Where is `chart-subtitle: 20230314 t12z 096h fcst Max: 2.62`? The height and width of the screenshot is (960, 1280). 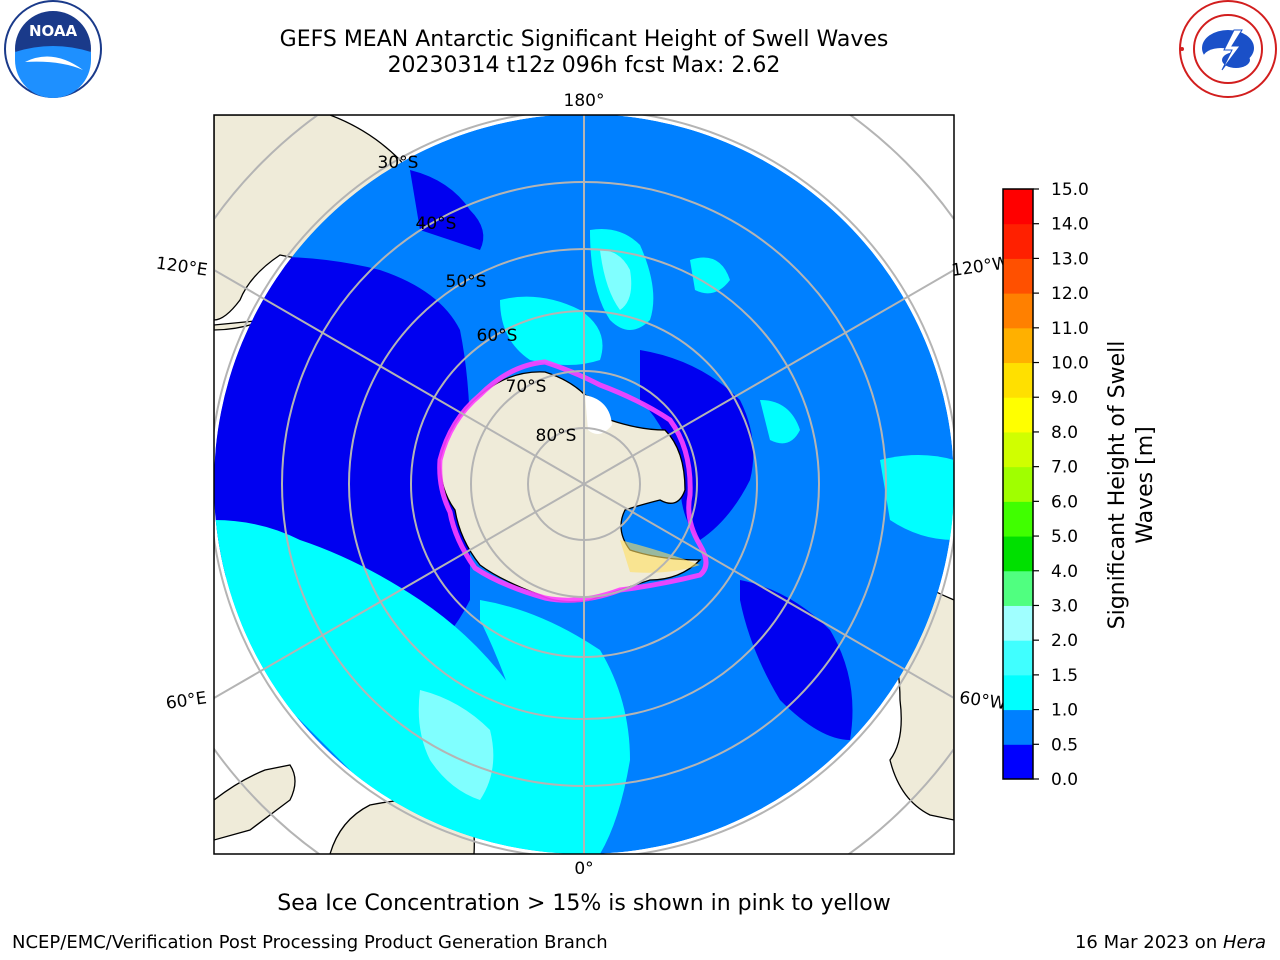
chart-subtitle: 20230314 t12z 096h fcst Max: 2.62 is located at coordinates (584, 65).